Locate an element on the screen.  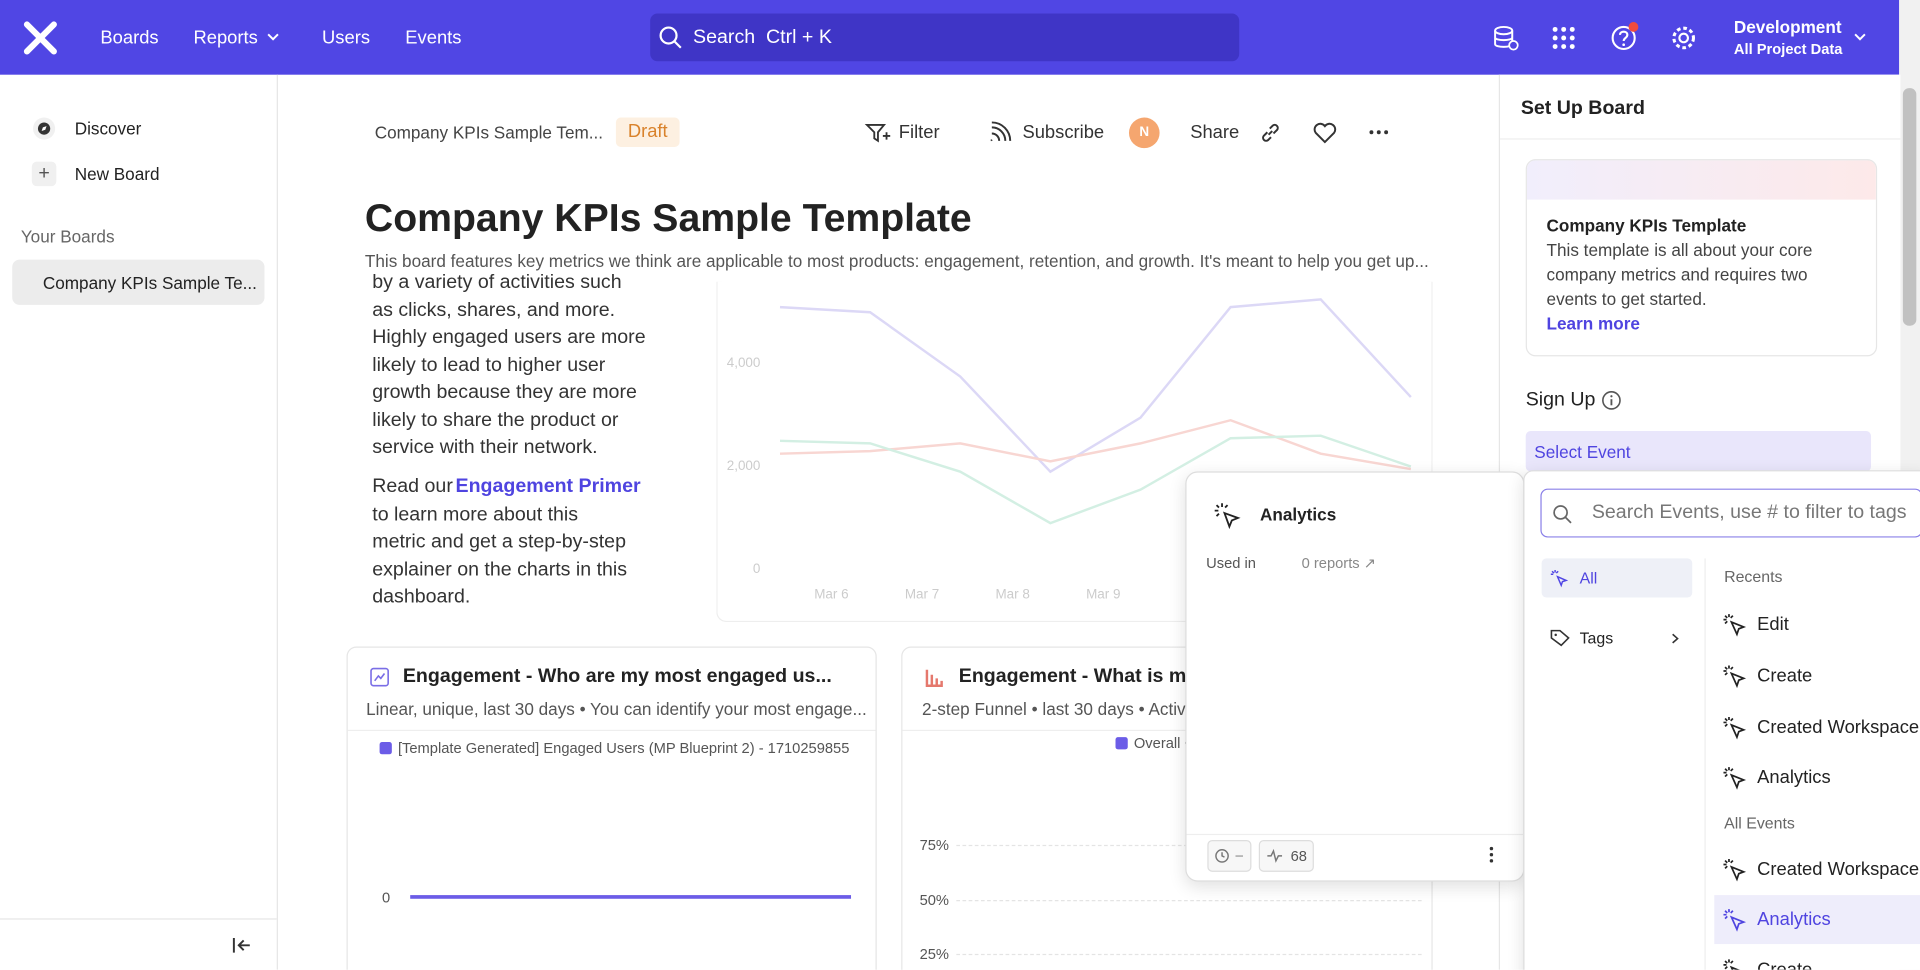
pulse-icon is located at coordinates (1275, 855).